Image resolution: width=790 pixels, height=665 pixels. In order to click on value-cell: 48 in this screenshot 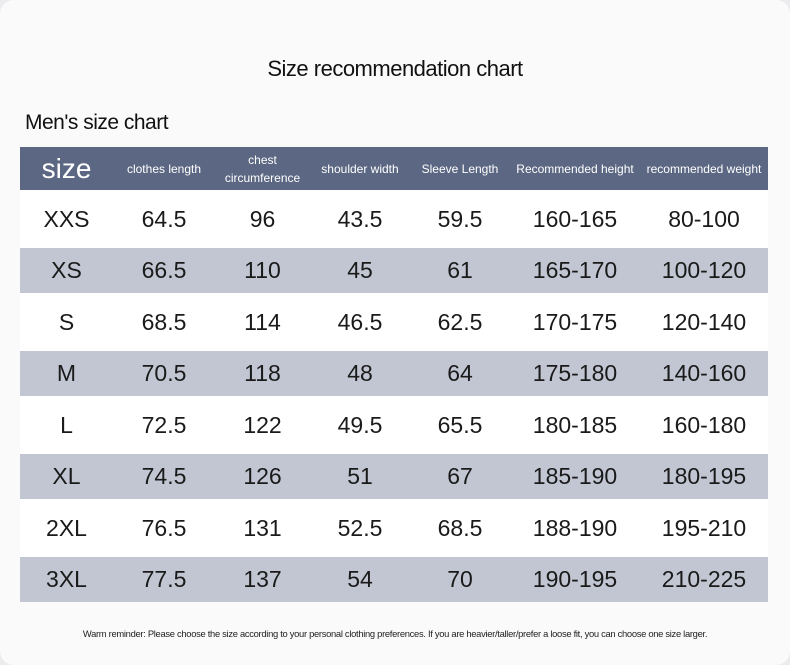, I will do `click(360, 373)`.